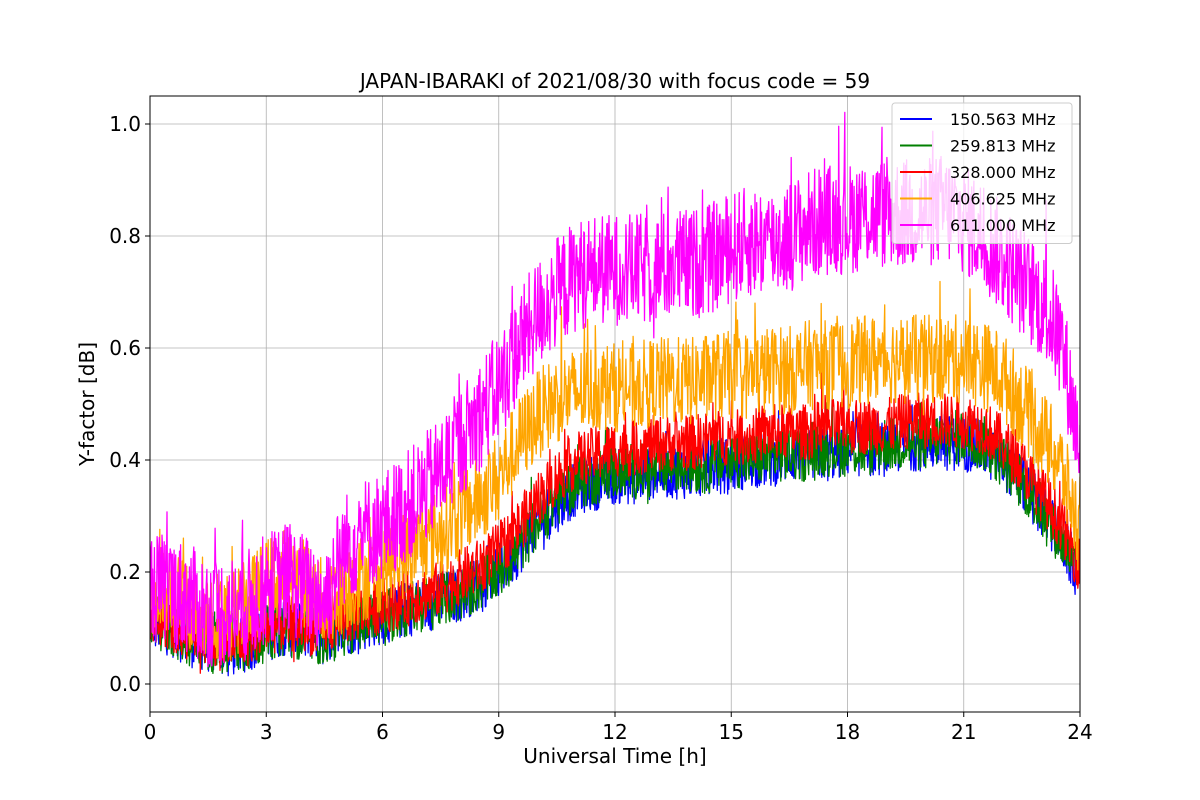  Describe the element at coordinates (1002, 119) in the screenshot. I see `legend-entry: 150.563 MHz` at that location.